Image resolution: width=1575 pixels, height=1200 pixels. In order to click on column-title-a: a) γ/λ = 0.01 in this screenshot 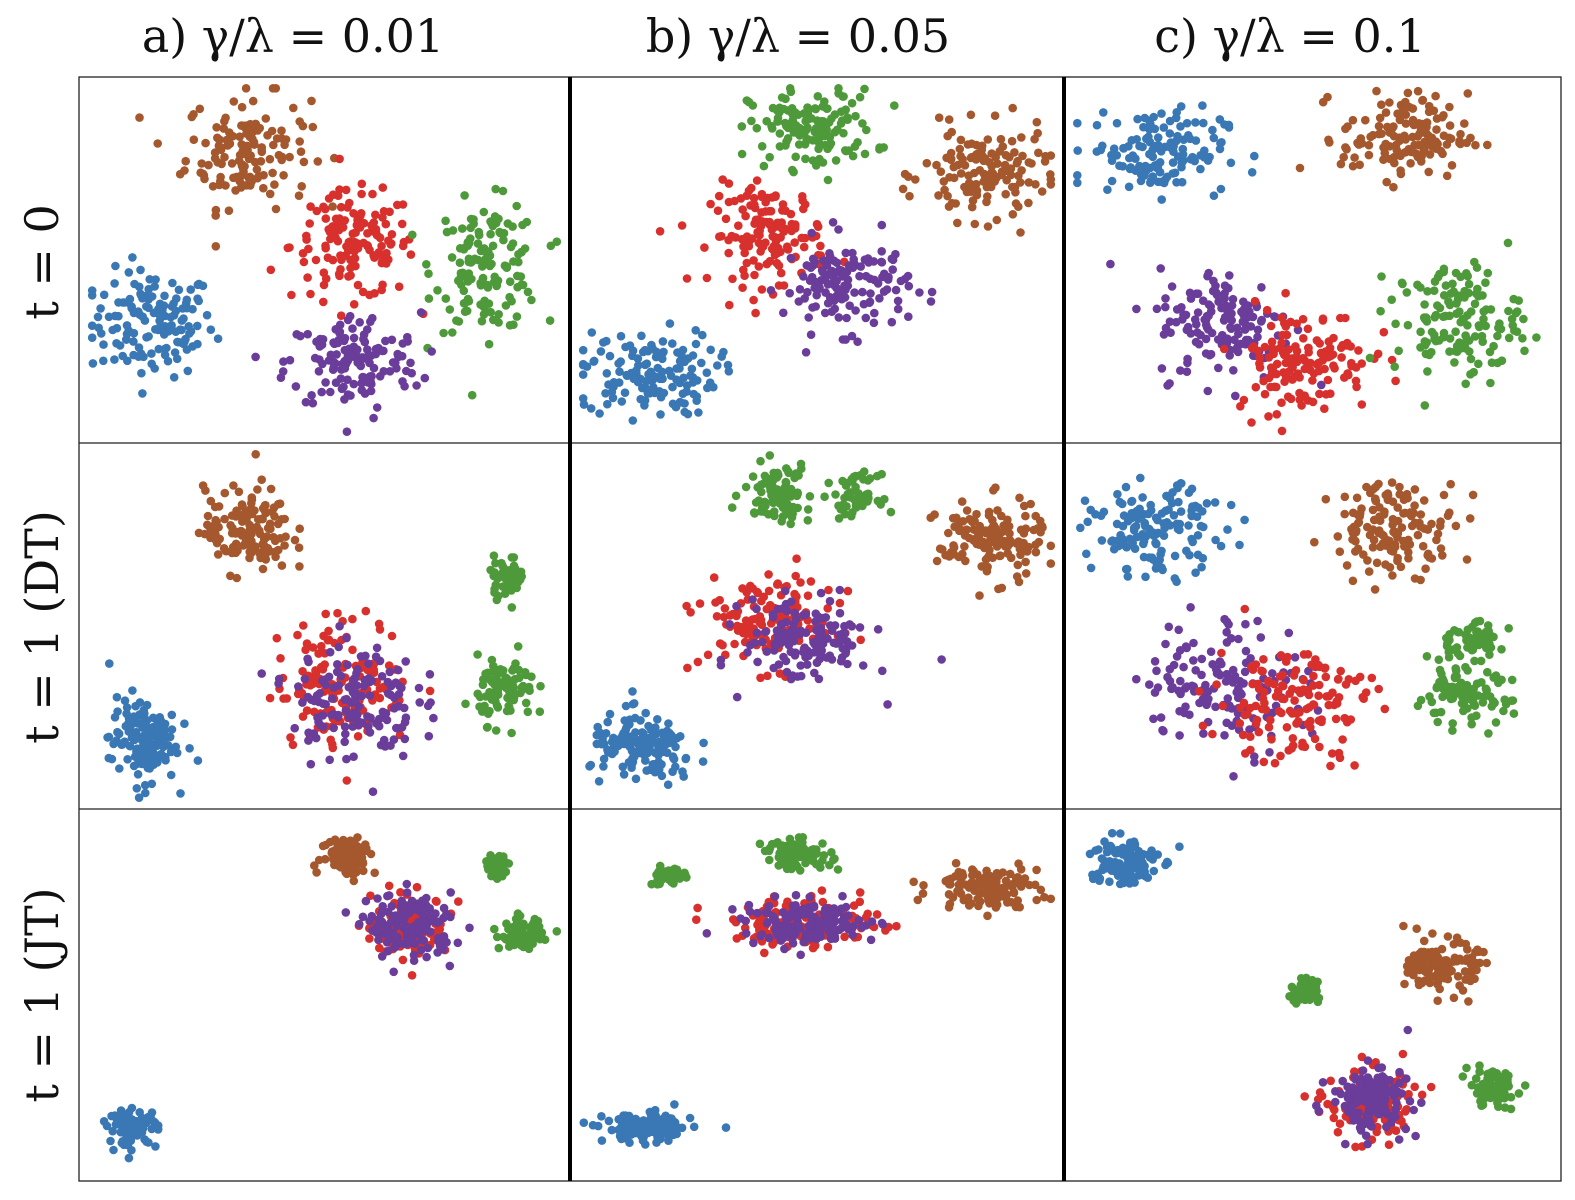, I will do `click(293, 36)`.